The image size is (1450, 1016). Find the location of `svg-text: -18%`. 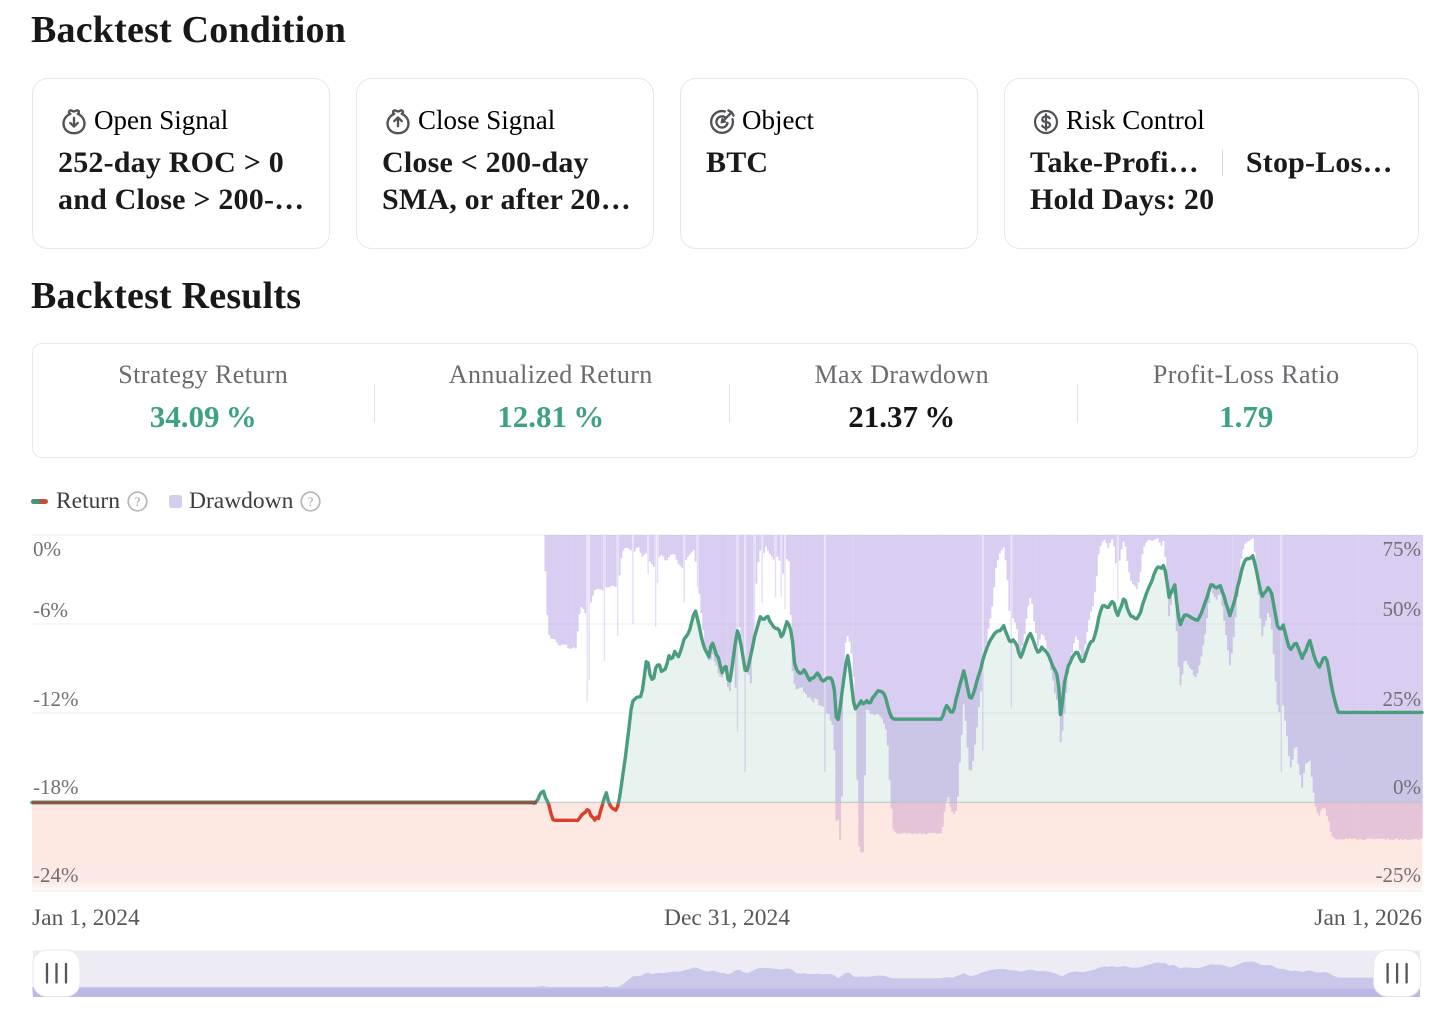

svg-text: -18% is located at coordinates (56, 787).